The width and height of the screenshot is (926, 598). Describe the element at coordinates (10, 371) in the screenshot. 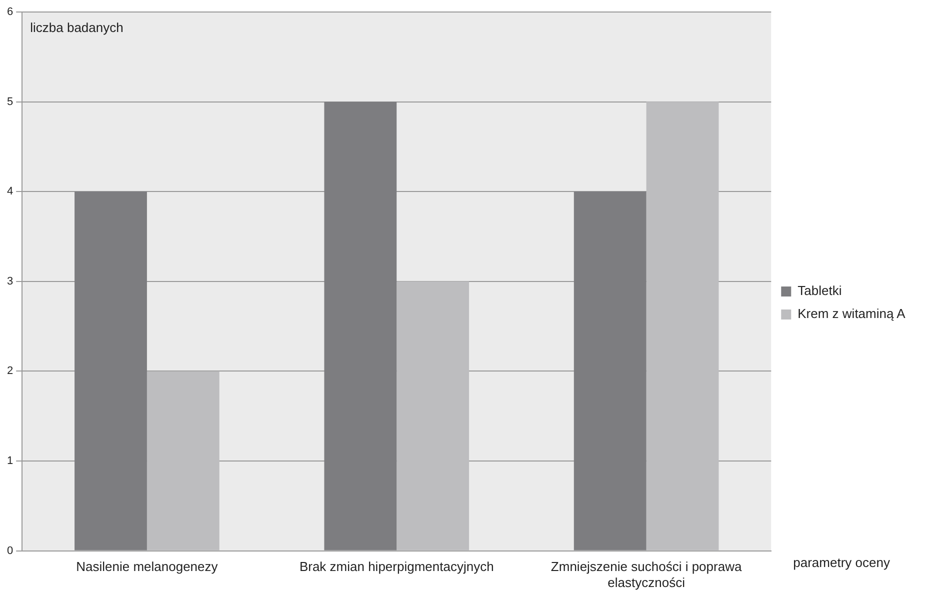

I see `y-tick-label: 2` at that location.